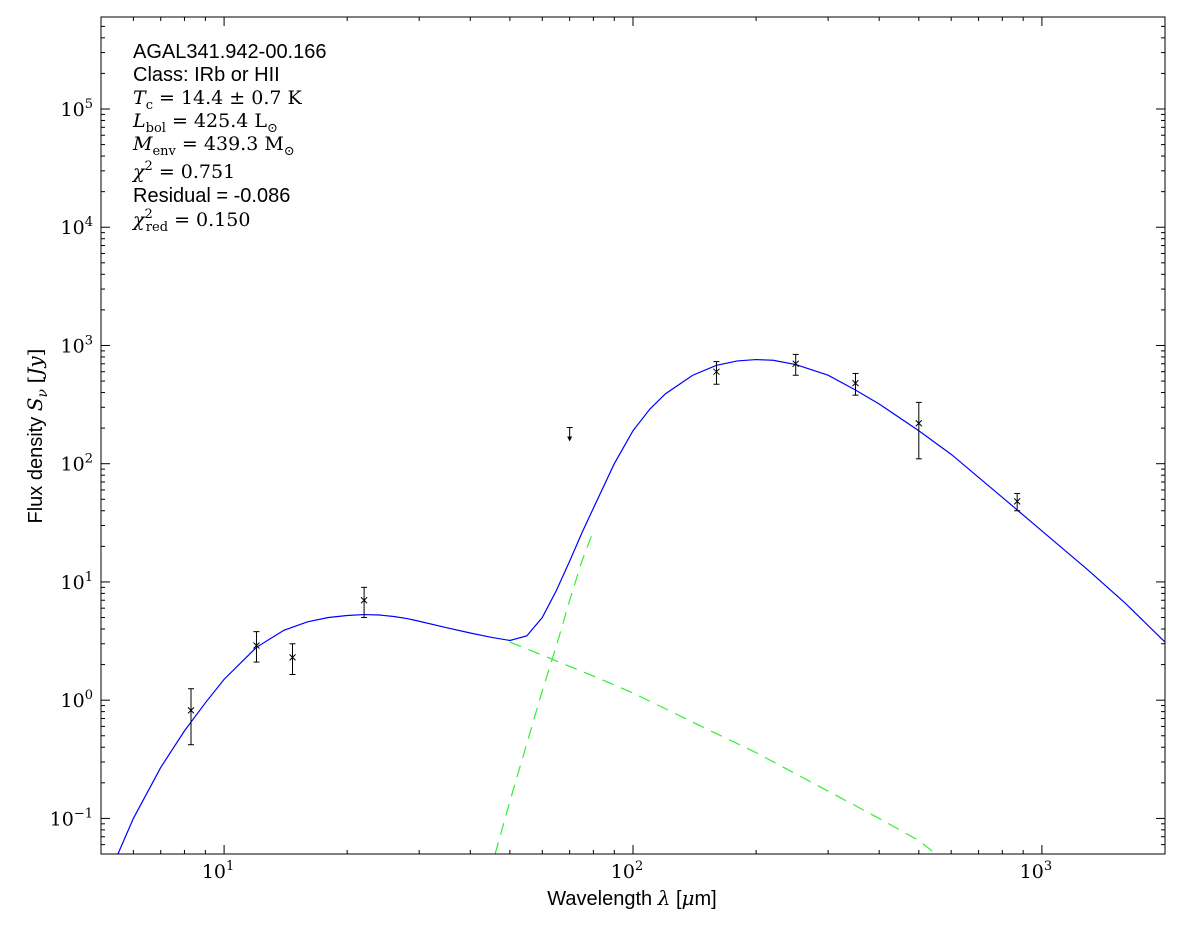 Image resolution: width=1200 pixels, height=933 pixels. Describe the element at coordinates (218, 100) in the screenshot. I see `temperature-annotation: Tc = 14.4 ± 0.7 K` at that location.